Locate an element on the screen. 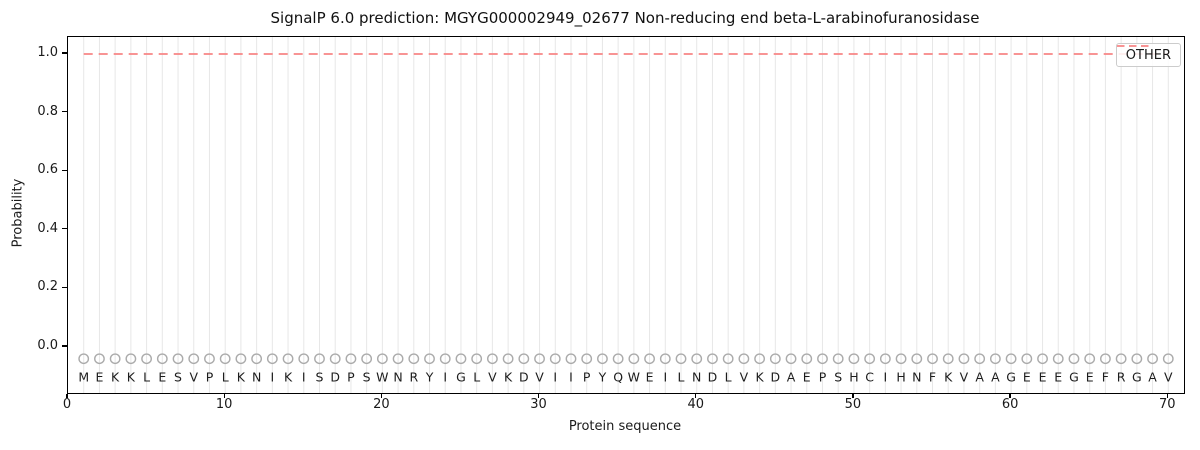 This screenshot has height=450, width=1200. x-tick-label: 40 is located at coordinates (695, 404).